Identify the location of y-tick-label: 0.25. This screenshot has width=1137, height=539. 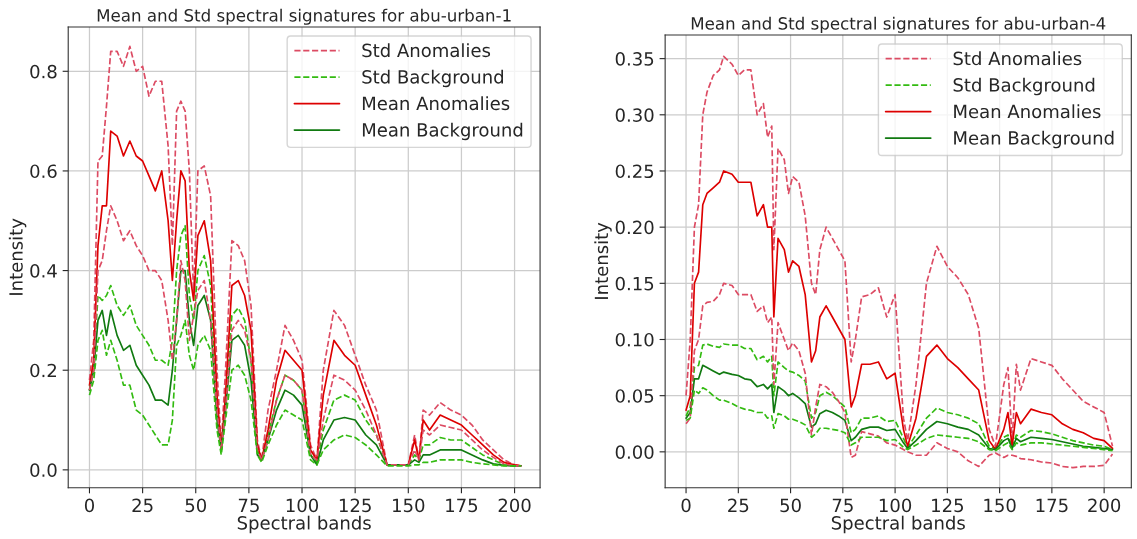
(634, 171).